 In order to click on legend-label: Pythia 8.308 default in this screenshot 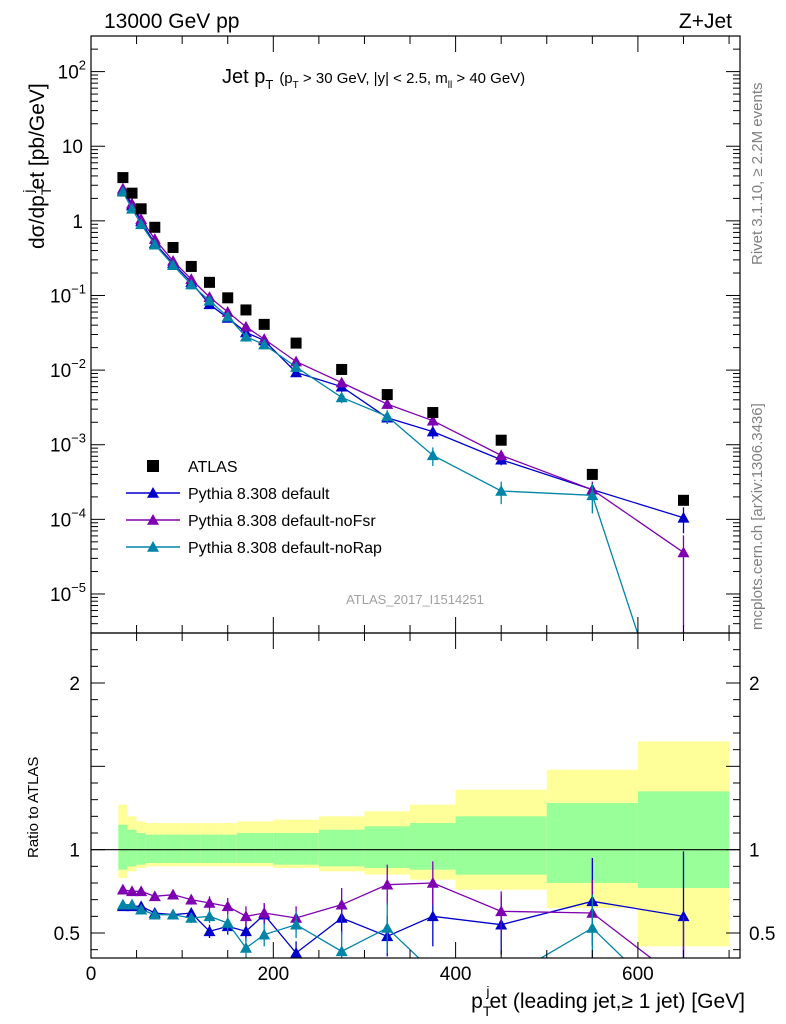, I will do `click(259, 494)`.